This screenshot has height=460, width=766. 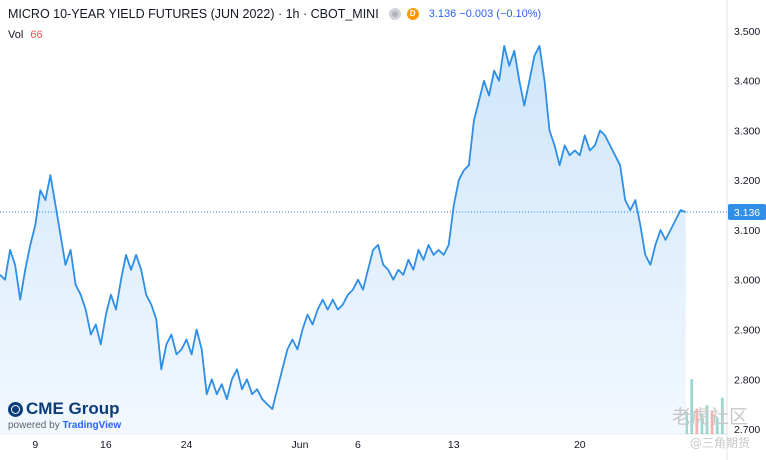 I want to click on branding: CME Group powered by TradingView, so click(x=64, y=415).